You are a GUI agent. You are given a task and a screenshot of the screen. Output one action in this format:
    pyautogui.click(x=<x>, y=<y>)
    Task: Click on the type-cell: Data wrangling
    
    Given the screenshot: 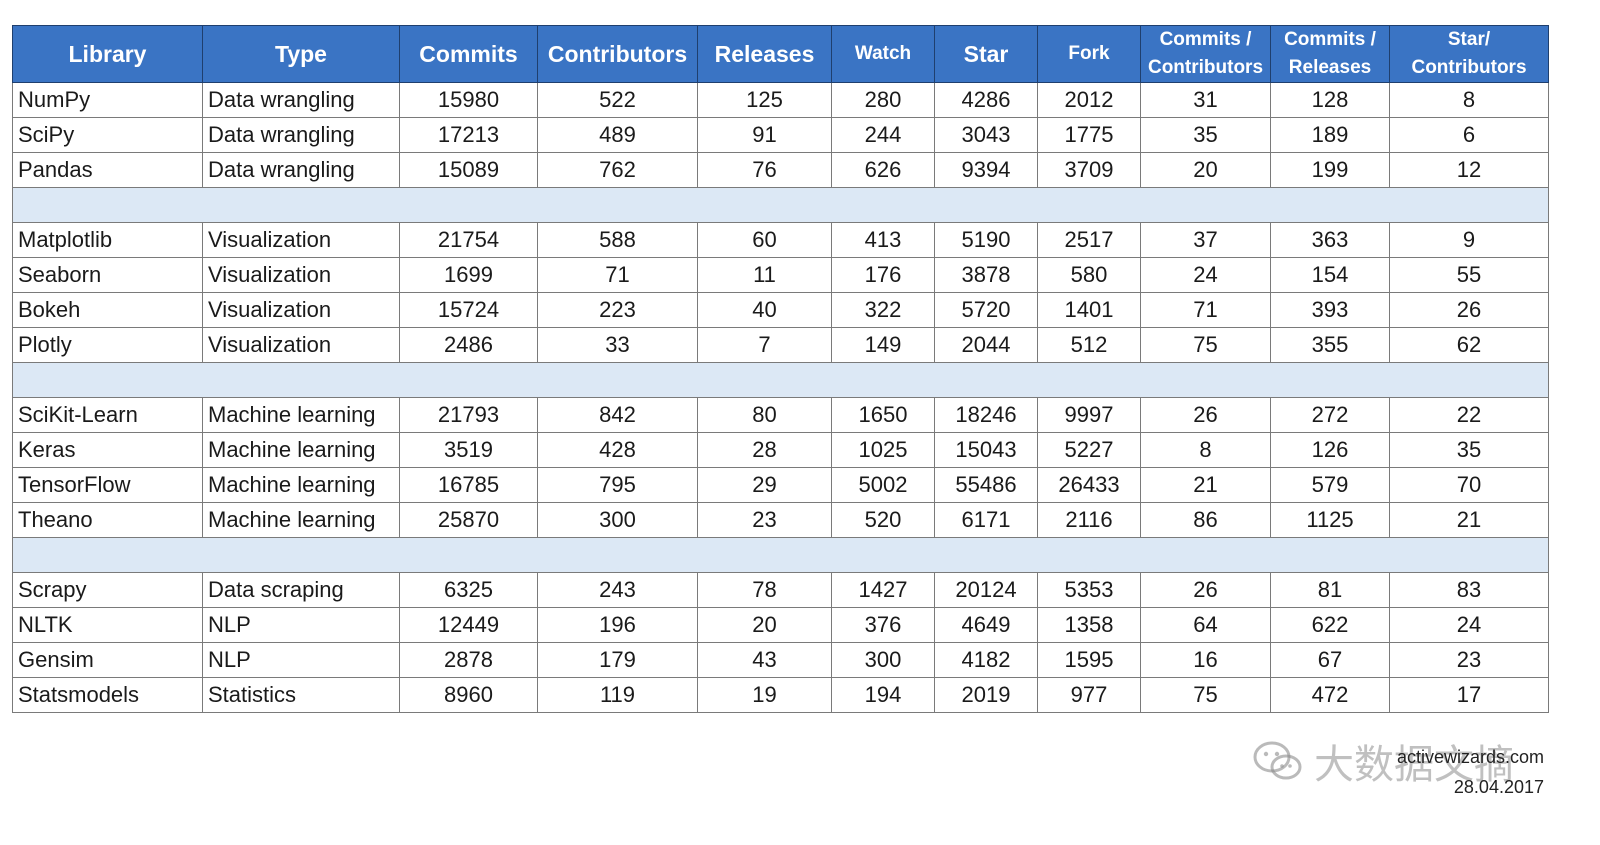 What is the action you would take?
    pyautogui.click(x=301, y=170)
    